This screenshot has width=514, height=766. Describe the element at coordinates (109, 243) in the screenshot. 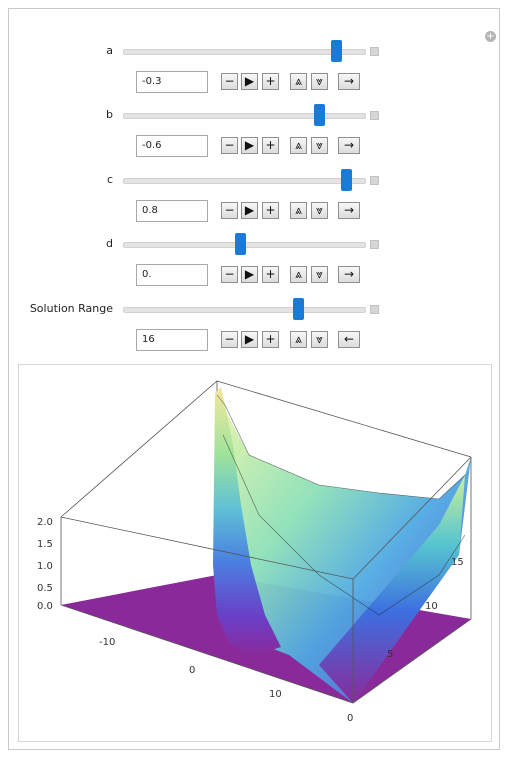

I see `slider-label: d` at that location.